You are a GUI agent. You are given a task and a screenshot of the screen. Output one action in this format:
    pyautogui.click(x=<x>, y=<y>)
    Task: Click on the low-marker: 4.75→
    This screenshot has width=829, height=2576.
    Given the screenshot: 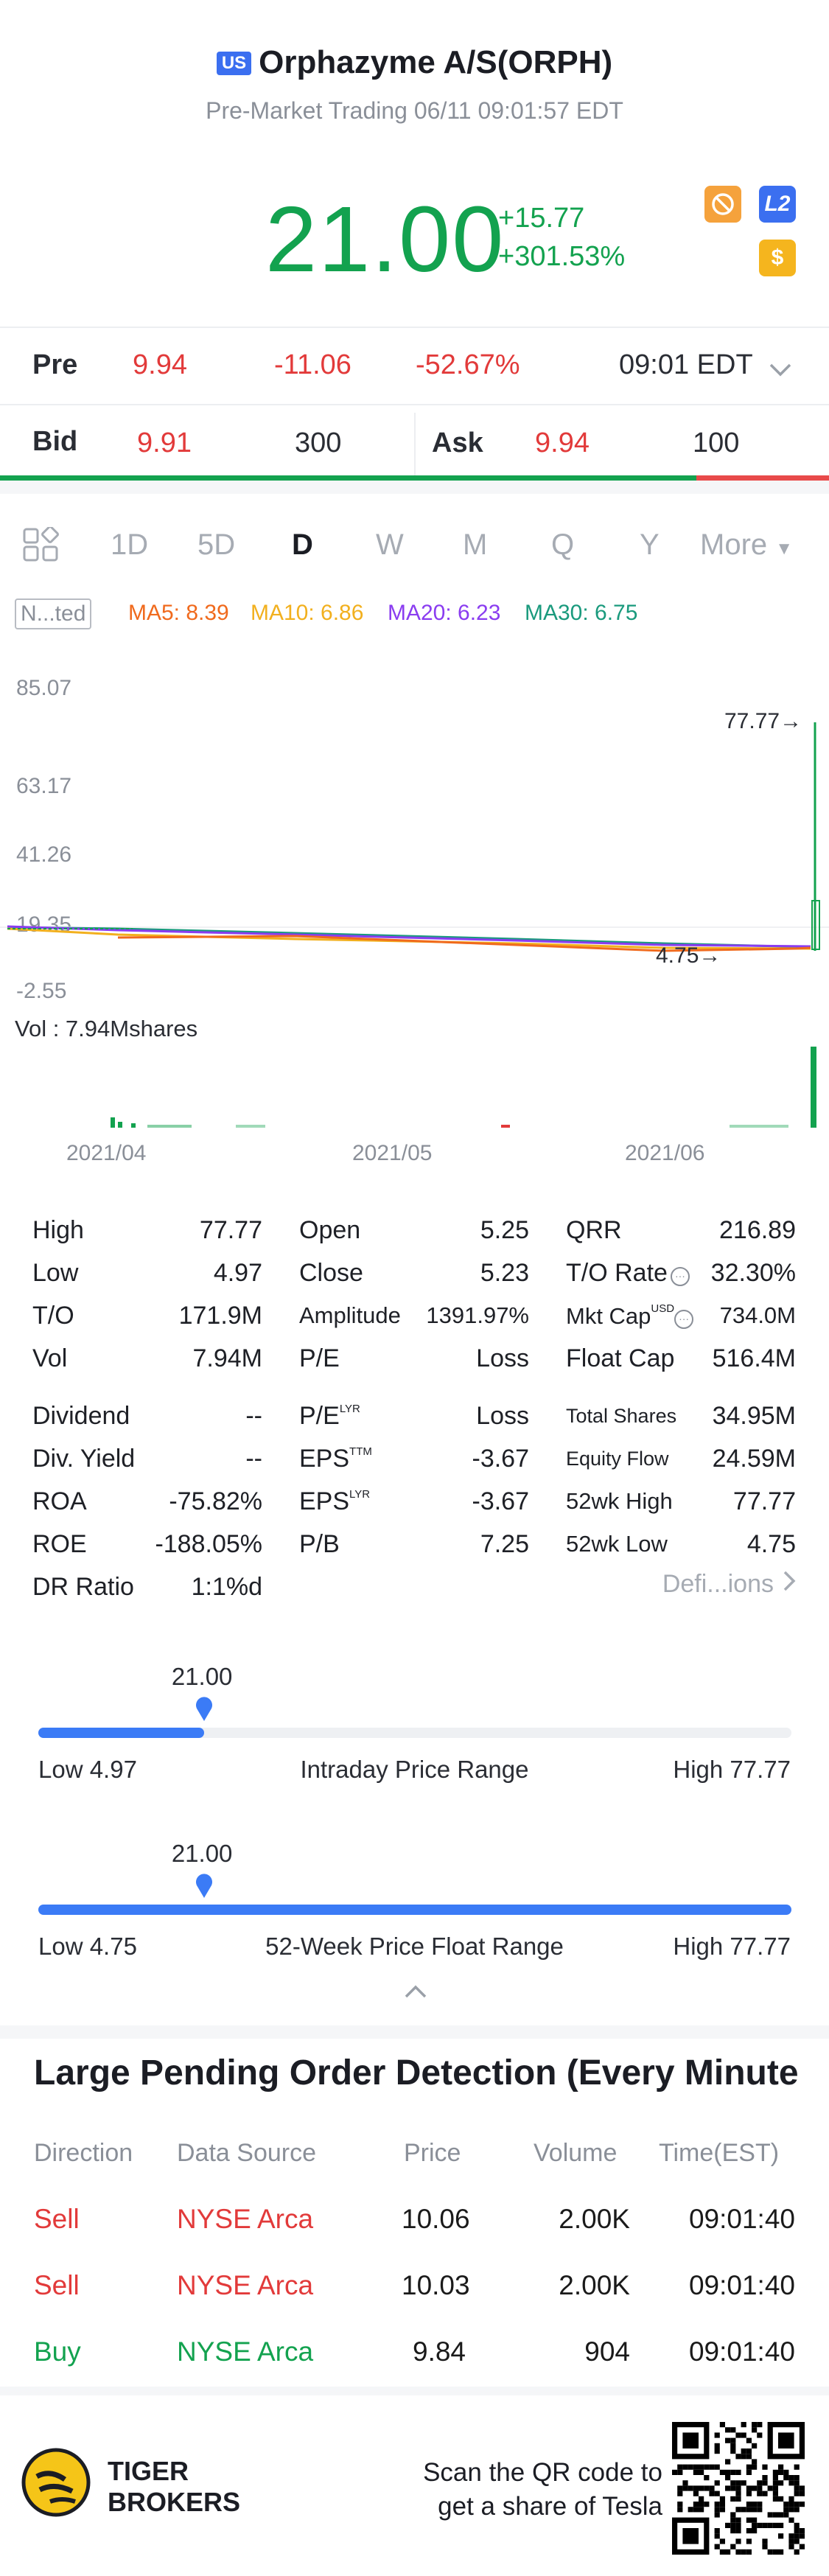 What is the action you would take?
    pyautogui.click(x=688, y=955)
    